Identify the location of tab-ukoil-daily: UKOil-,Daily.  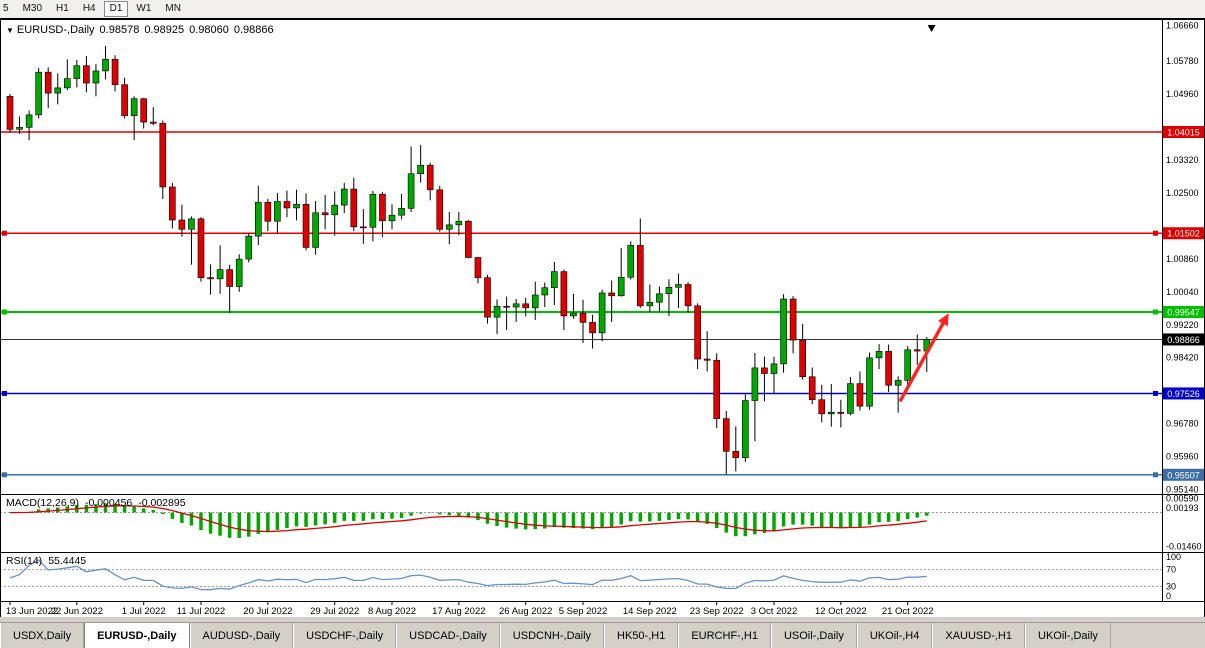
(1068, 635).